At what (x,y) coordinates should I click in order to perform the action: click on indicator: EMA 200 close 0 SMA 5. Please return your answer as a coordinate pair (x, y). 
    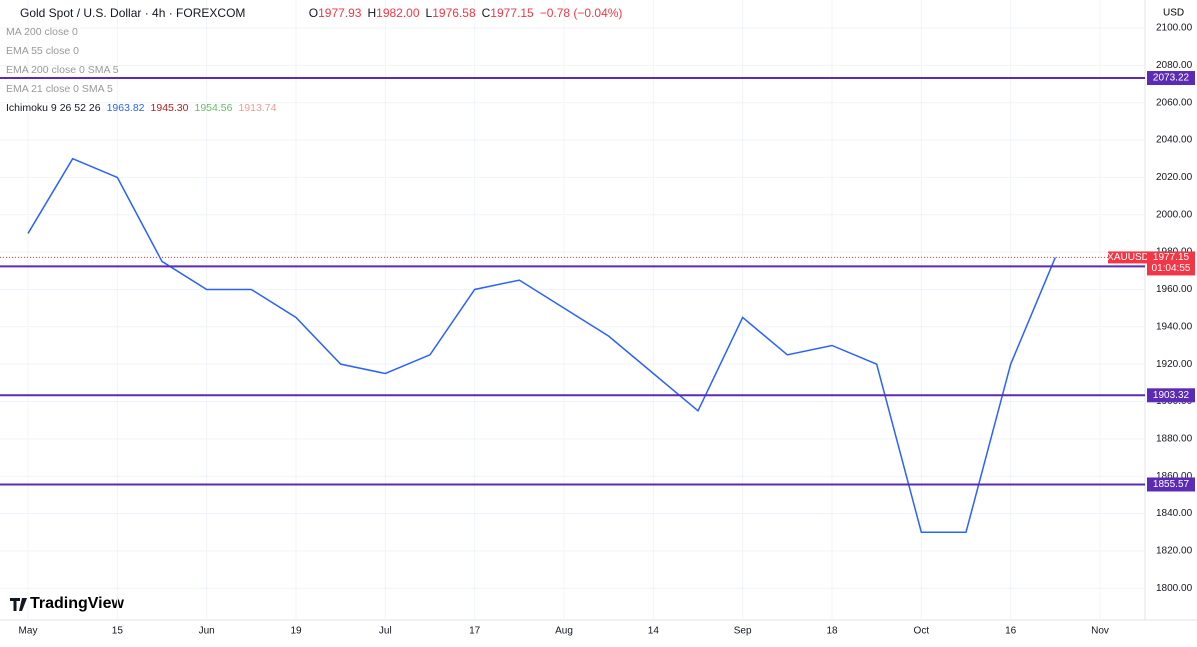
    Looking at the image, I should click on (62, 70).